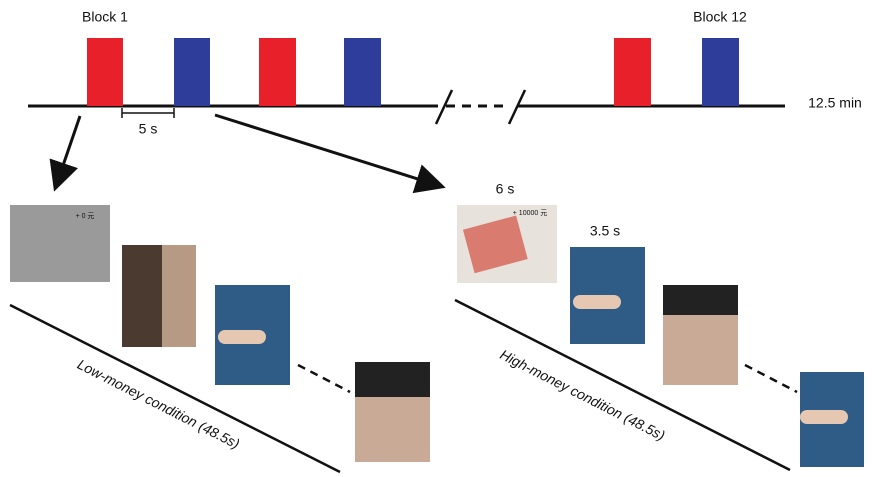 The height and width of the screenshot is (477, 872). I want to click on block-label: Block 1, so click(105, 17).